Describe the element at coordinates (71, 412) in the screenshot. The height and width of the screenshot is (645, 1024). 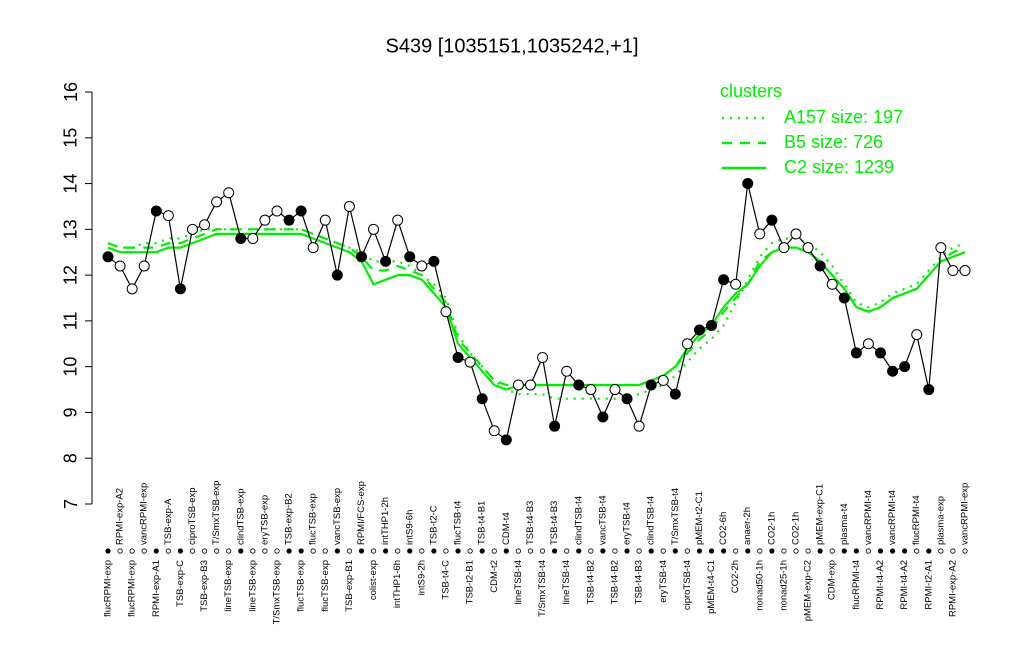
I see `y-tick-label: 9` at that location.